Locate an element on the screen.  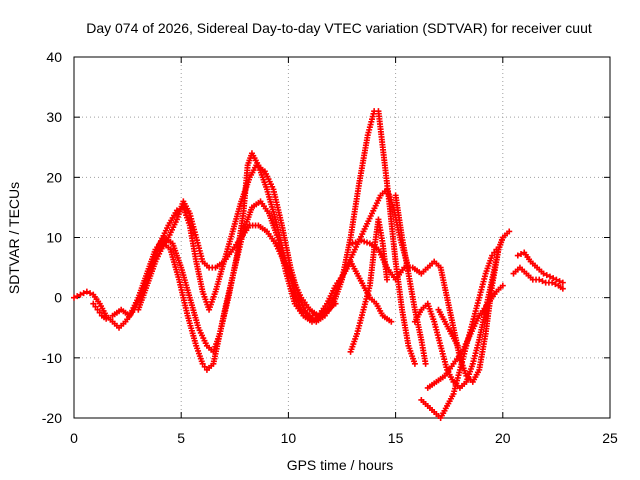
y-tick-label: 40 is located at coordinates (54, 57).